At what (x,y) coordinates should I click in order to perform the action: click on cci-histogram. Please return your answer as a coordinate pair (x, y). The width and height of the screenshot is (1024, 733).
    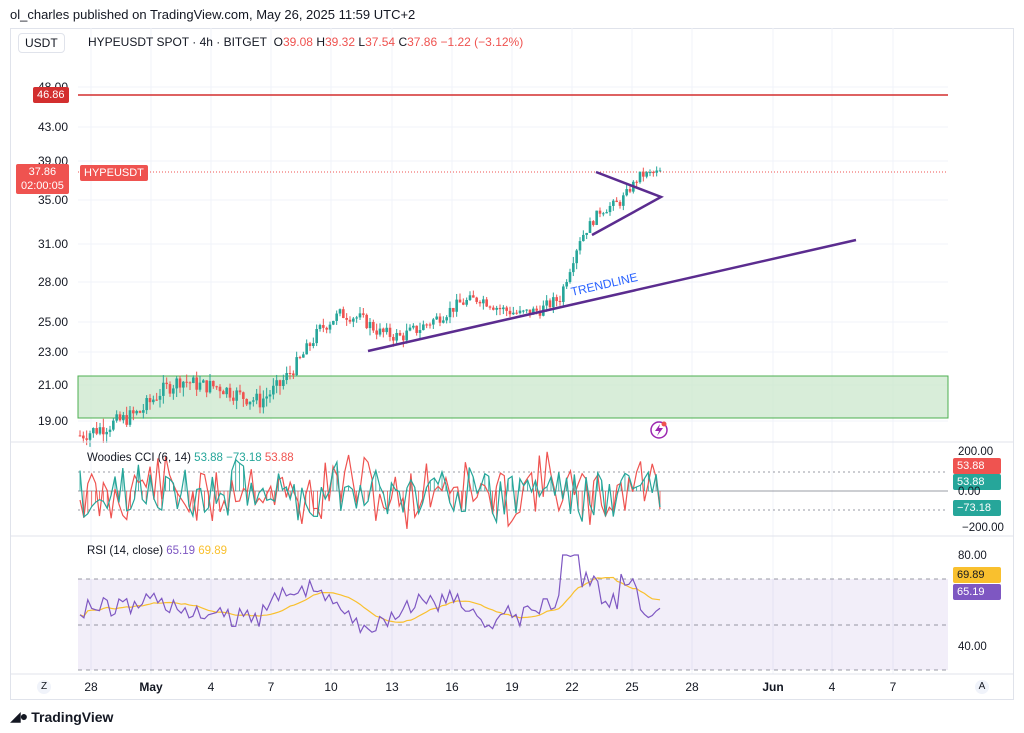
    Looking at the image, I should click on (370, 491).